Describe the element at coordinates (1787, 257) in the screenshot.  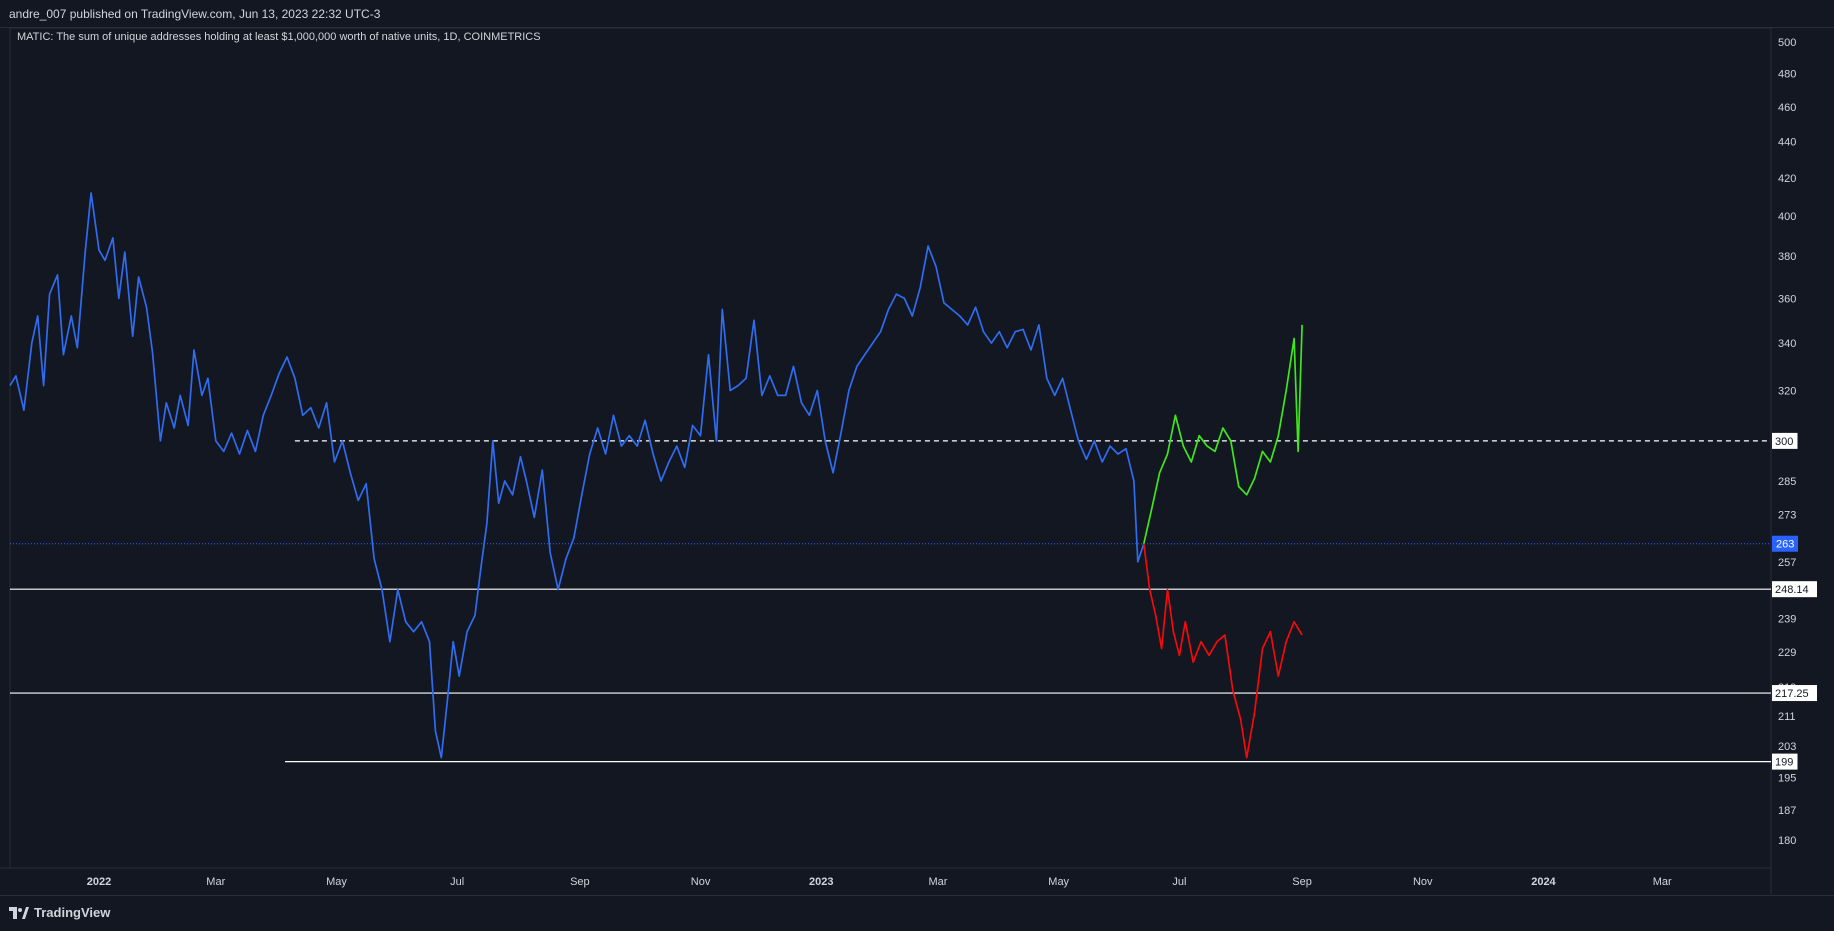
I see `price-tick-label: 380` at that location.